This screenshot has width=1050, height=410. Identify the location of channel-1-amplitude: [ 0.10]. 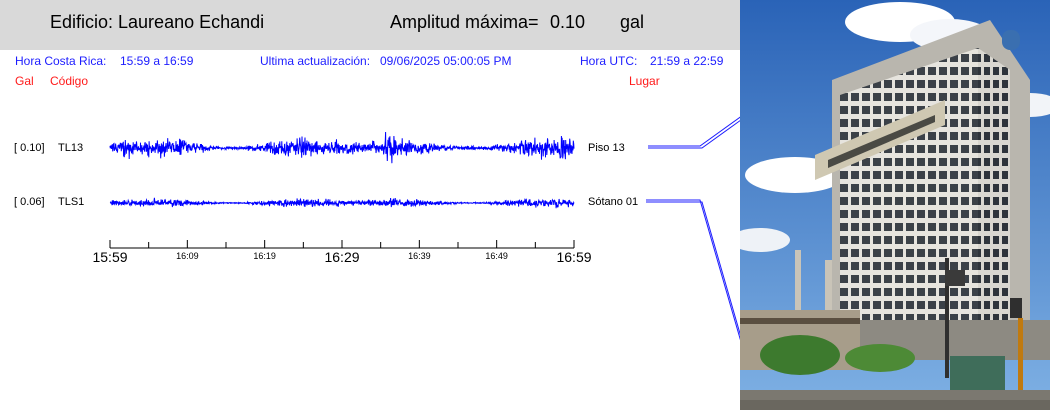
(29, 148).